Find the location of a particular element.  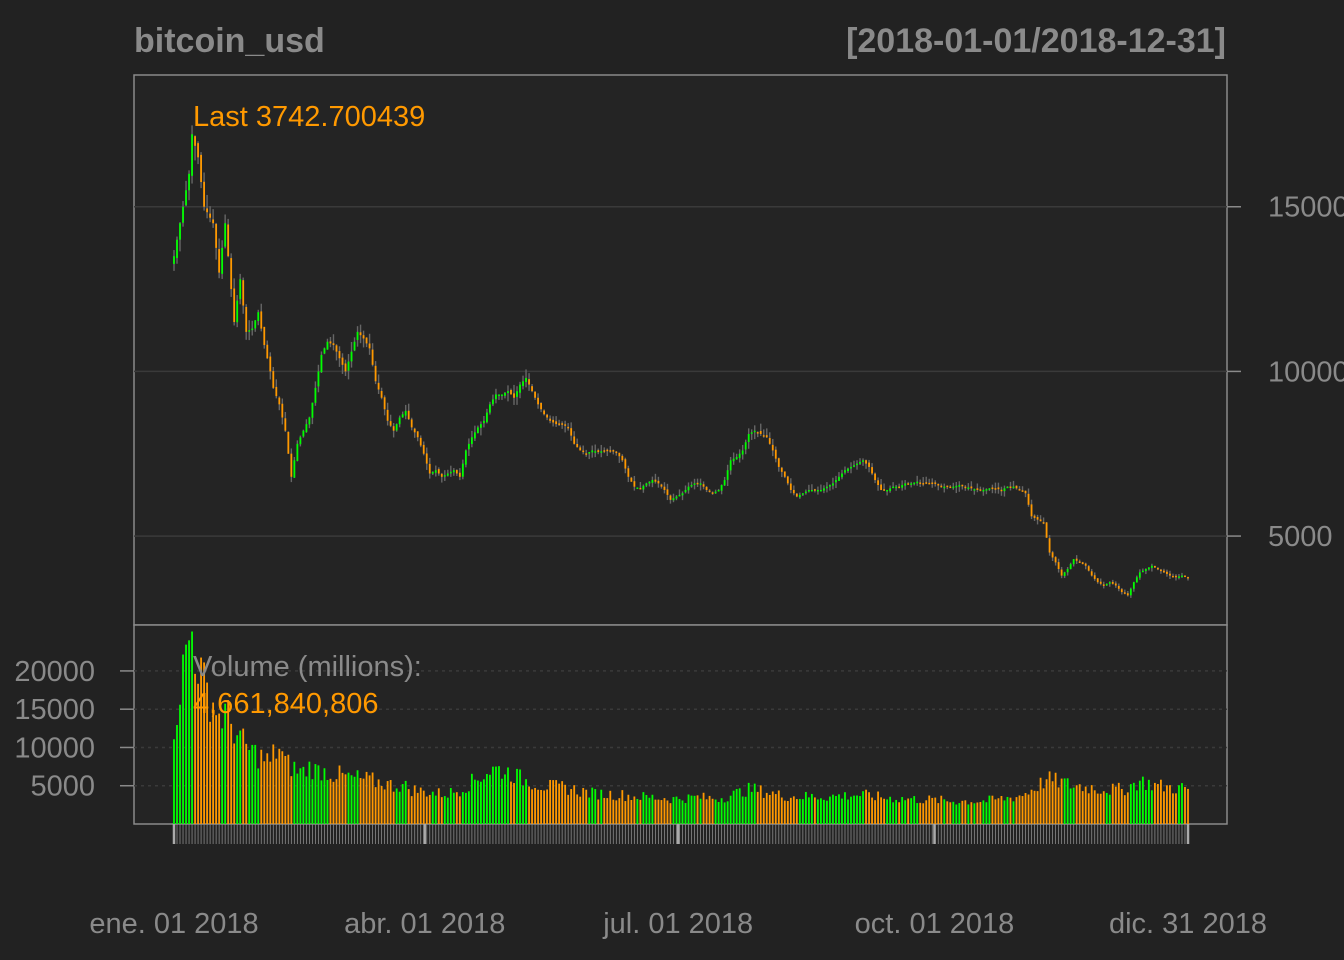

volume-value: 4,661,840,806 is located at coordinates (285, 704).